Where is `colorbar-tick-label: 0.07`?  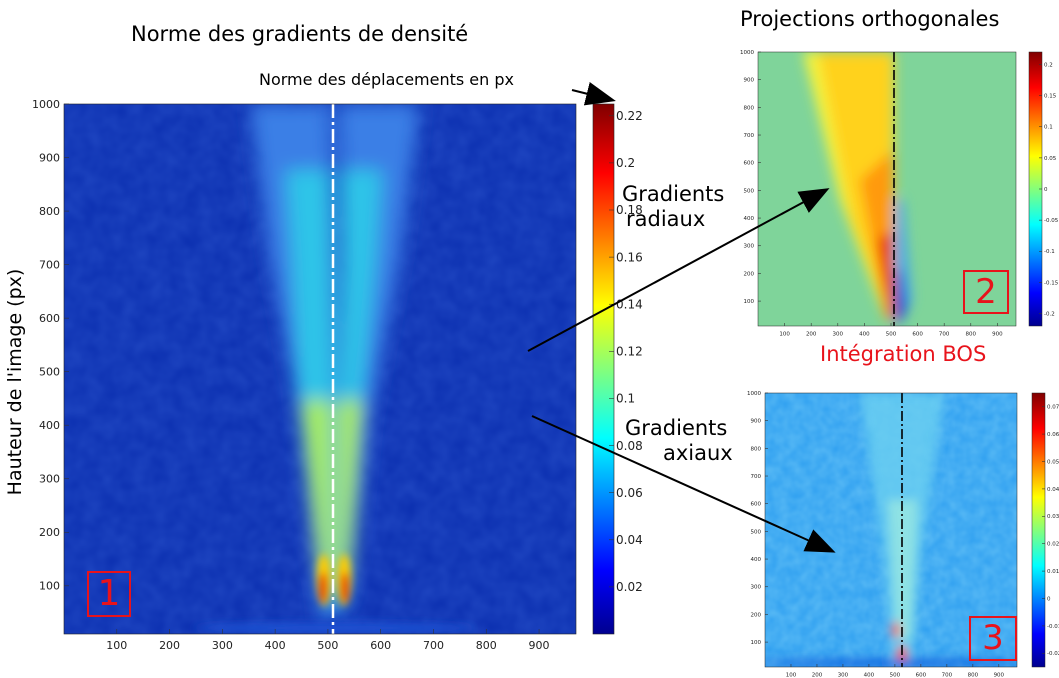 colorbar-tick-label: 0.07 is located at coordinates (1053, 408).